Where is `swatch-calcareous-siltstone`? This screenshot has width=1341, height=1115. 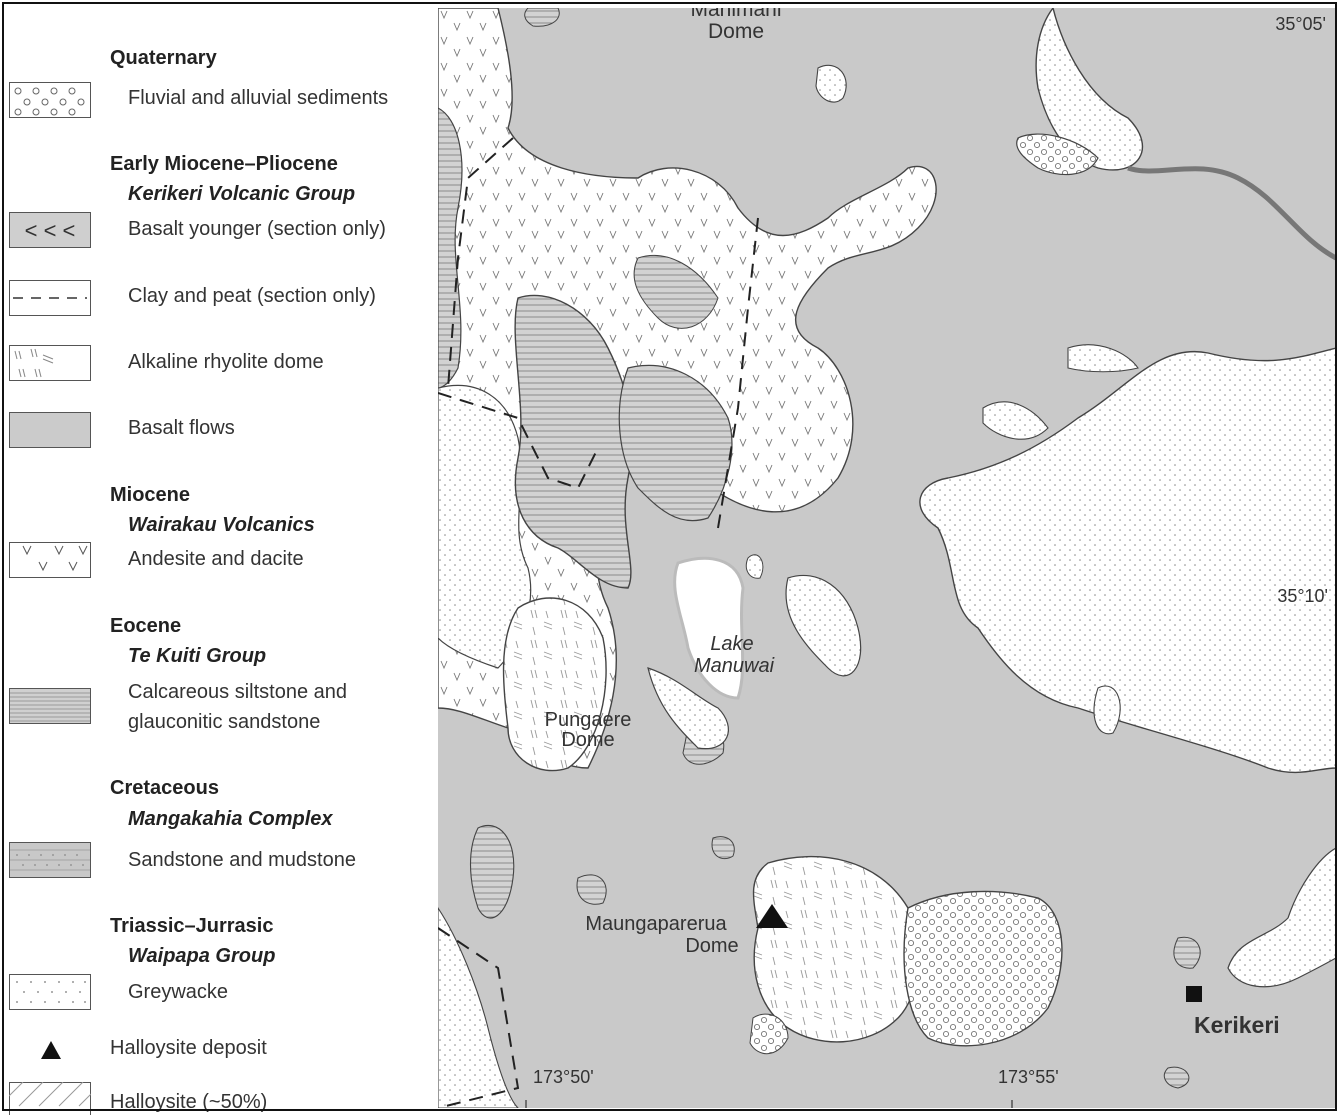
swatch-calcareous-siltstone is located at coordinates (50, 706).